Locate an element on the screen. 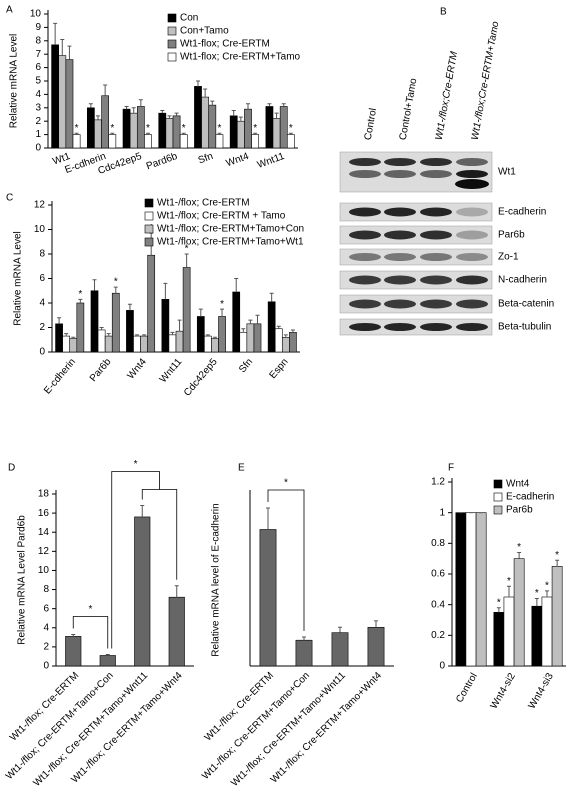  legend-label: Wnt4 is located at coordinates (518, 484).